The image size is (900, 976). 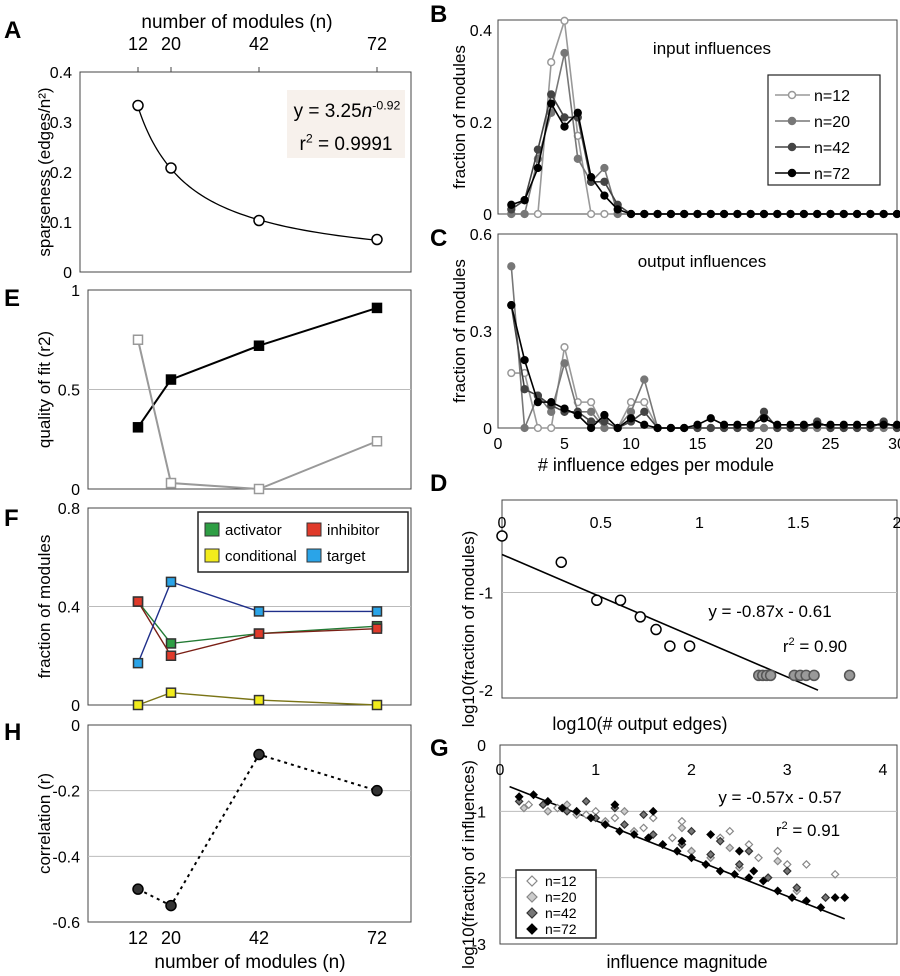 I want to click on panel-c-ytick: 0, so click(x=487, y=429).